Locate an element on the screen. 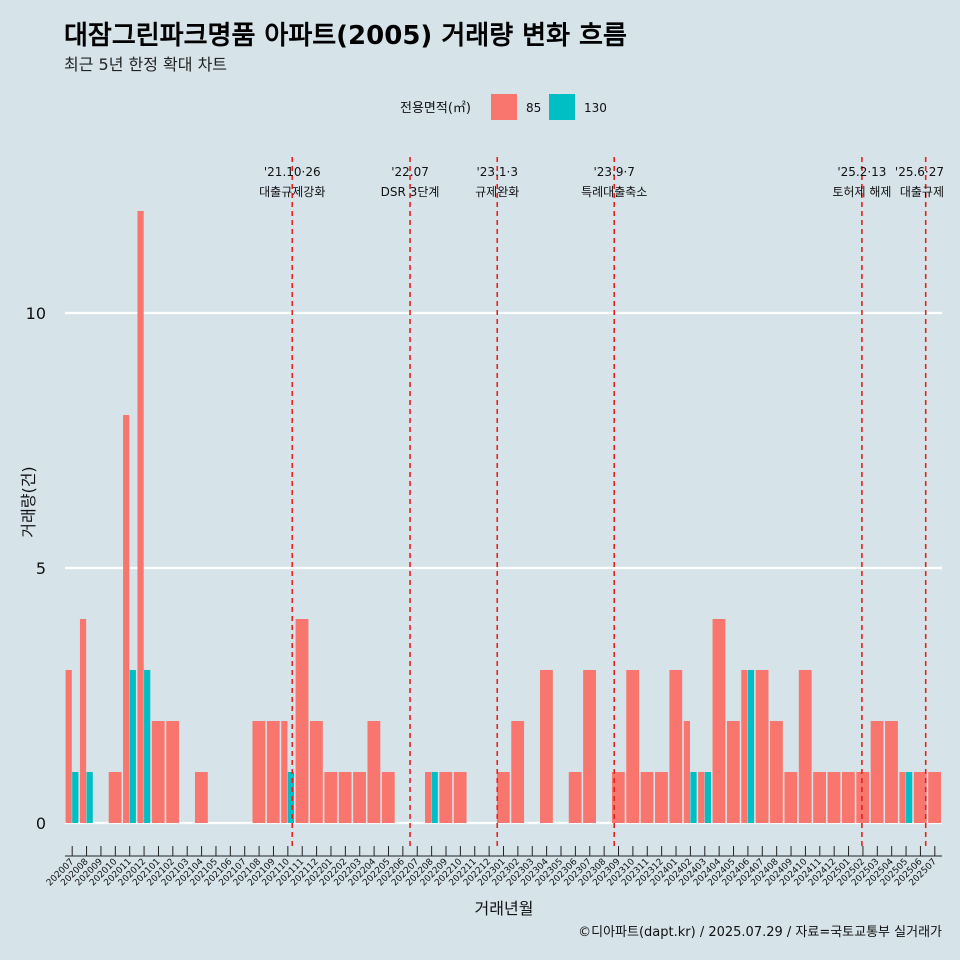  legend-title: 전용면적(㎡) is located at coordinates (435, 108).